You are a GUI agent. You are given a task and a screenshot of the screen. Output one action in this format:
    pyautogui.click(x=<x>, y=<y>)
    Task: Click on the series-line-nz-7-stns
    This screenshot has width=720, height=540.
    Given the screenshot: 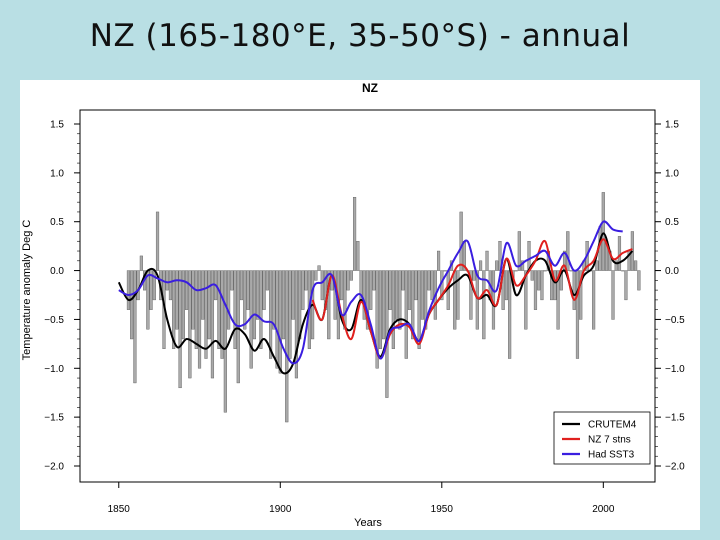 What is the action you would take?
    pyautogui.click(x=472, y=299)
    